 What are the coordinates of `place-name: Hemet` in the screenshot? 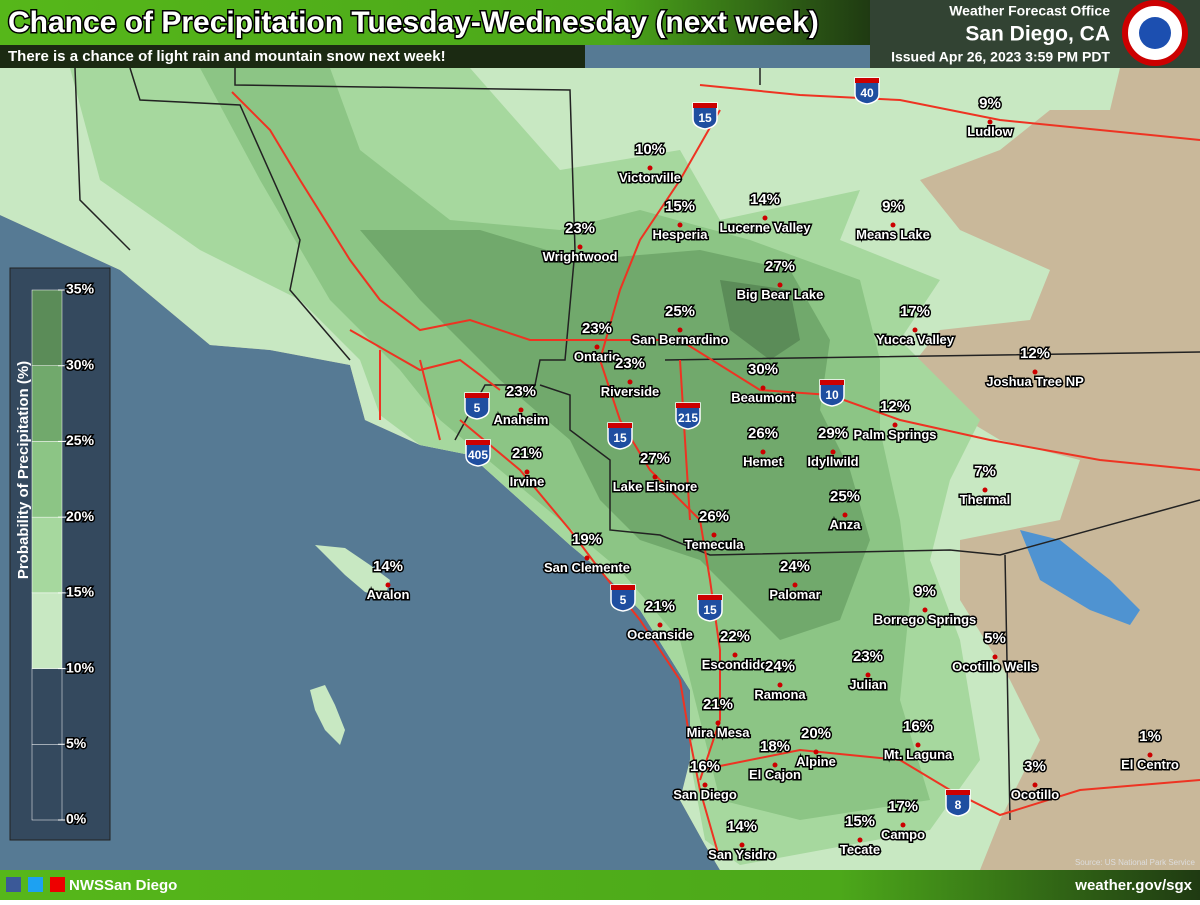 It's located at (763, 461).